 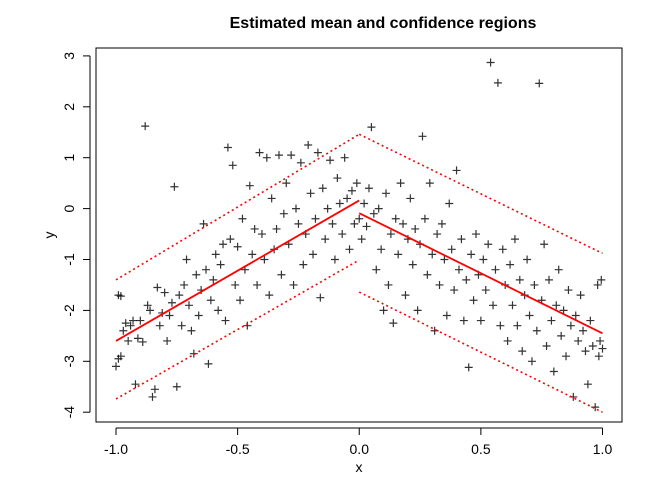 What do you see at coordinates (116, 449) in the screenshot?
I see `x-tick-label: -1.0` at bounding box center [116, 449].